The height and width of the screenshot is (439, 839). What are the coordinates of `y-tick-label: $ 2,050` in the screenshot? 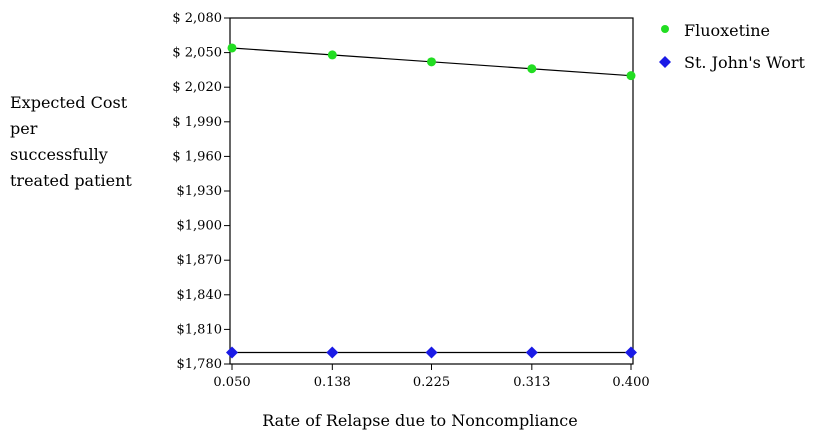 It's located at (197, 53).